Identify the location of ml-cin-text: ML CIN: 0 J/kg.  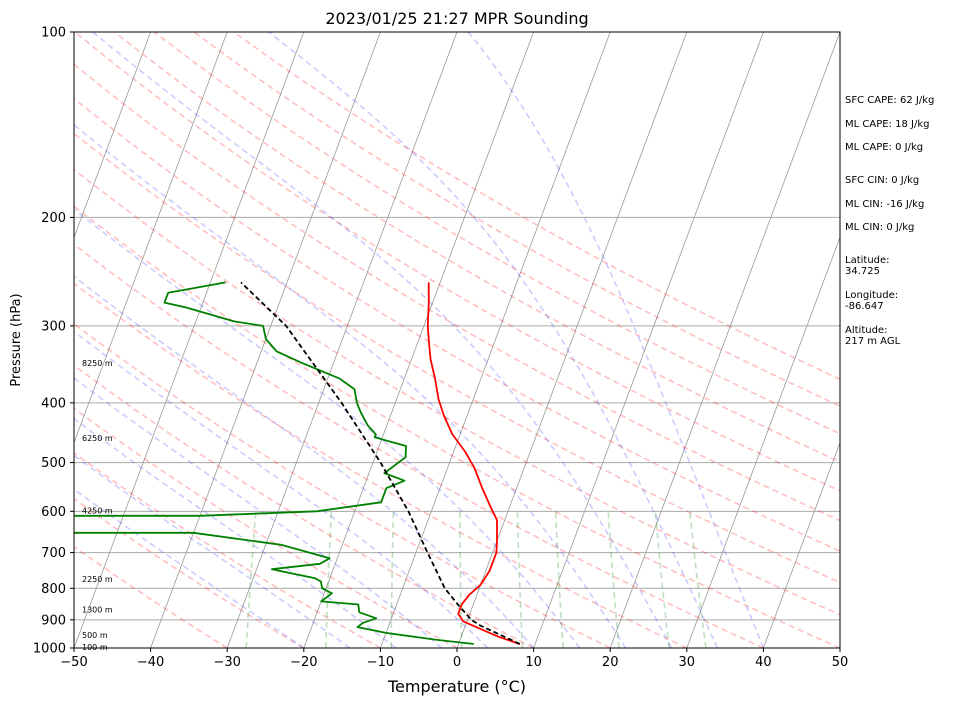
(880, 227).